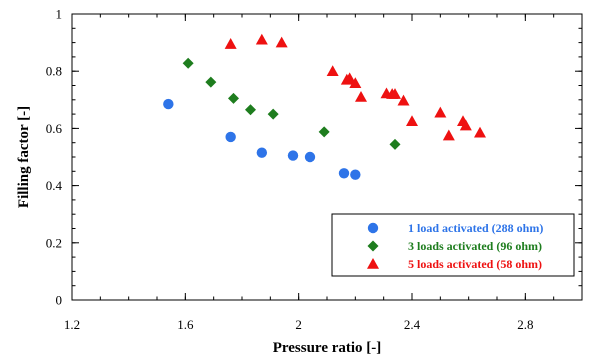  I want to click on legend-marker-diamond, so click(373, 246).